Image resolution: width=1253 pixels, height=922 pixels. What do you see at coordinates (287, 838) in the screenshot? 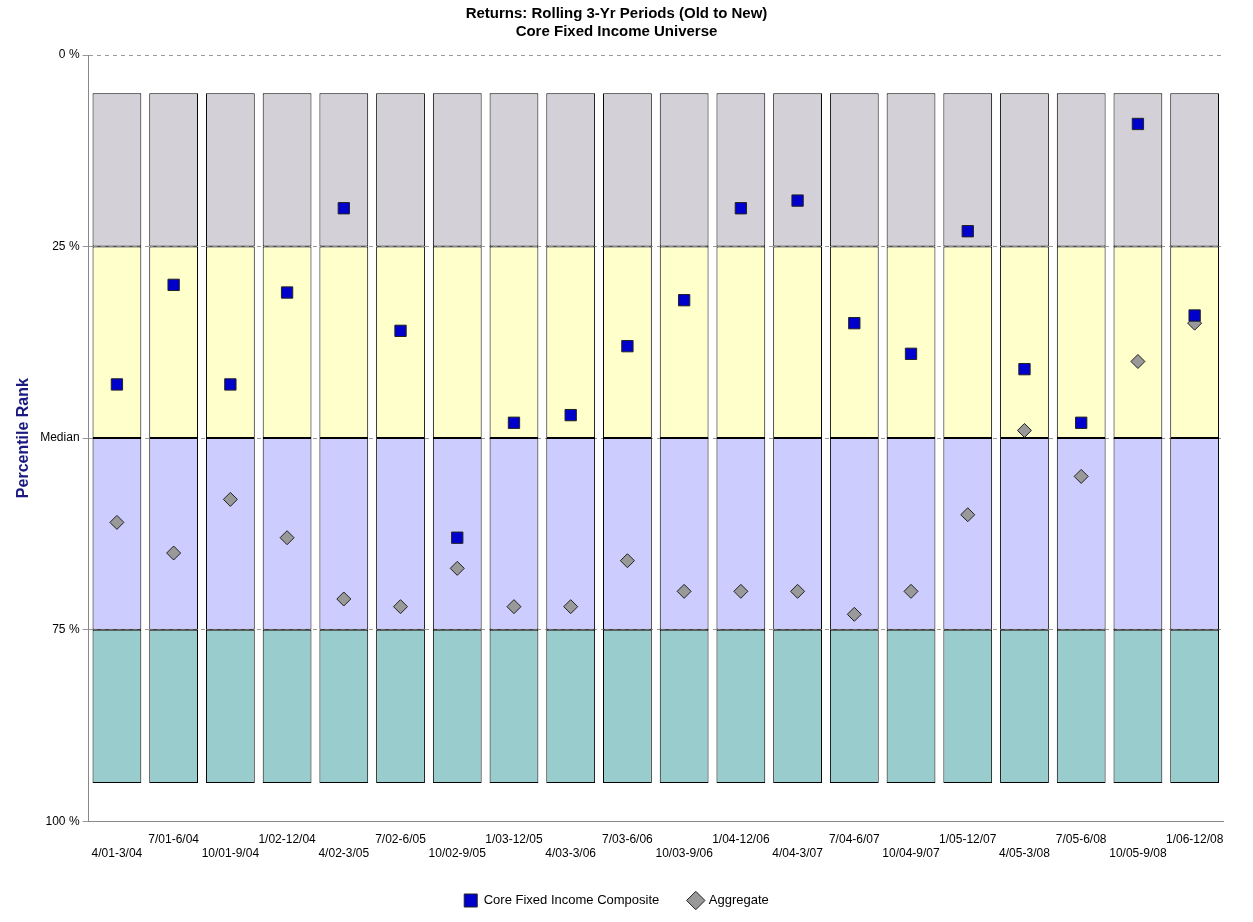
I see `x-tick-label: 1/02-12/04` at bounding box center [287, 838].